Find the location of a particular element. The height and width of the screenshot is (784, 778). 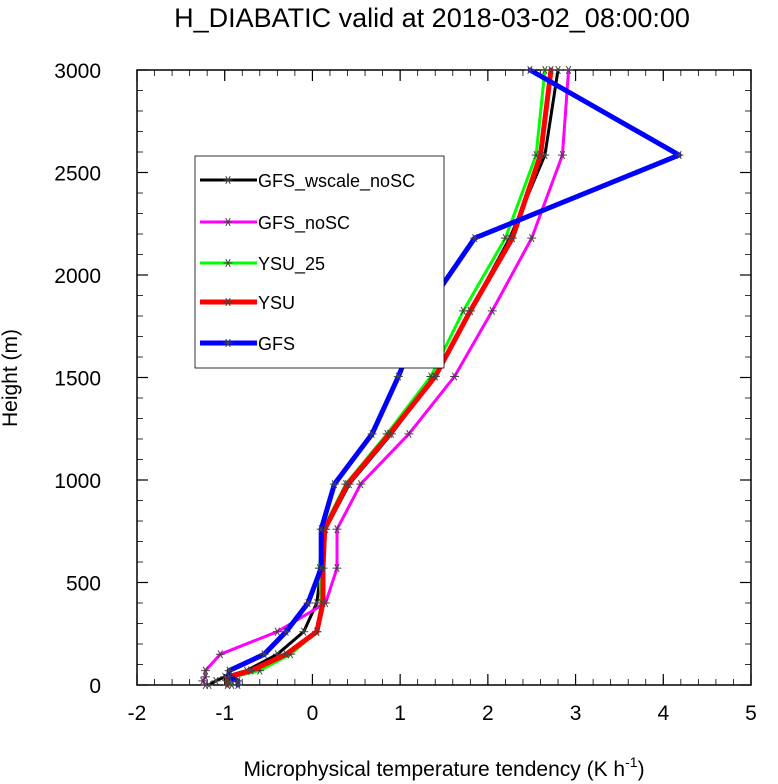

y-tick-label: 3000 is located at coordinates (77, 71).